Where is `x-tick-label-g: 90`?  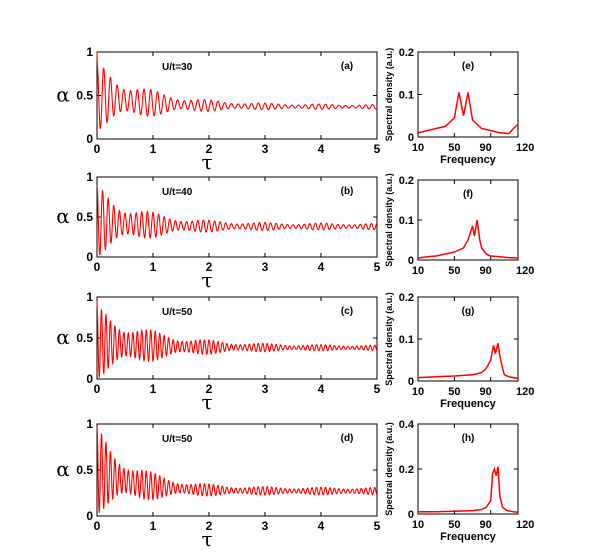 x-tick-label-g: 90 is located at coordinates (485, 392).